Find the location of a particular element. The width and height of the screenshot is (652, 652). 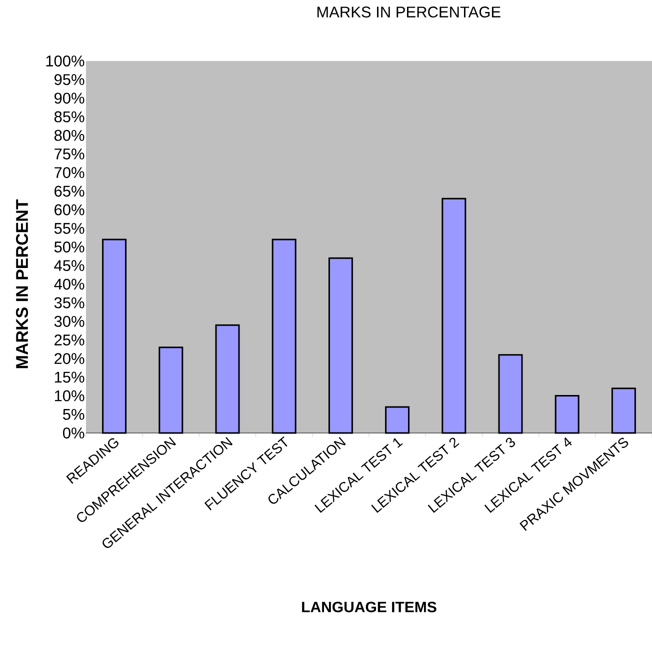

y-tick-label: 70% is located at coordinates (69, 172).